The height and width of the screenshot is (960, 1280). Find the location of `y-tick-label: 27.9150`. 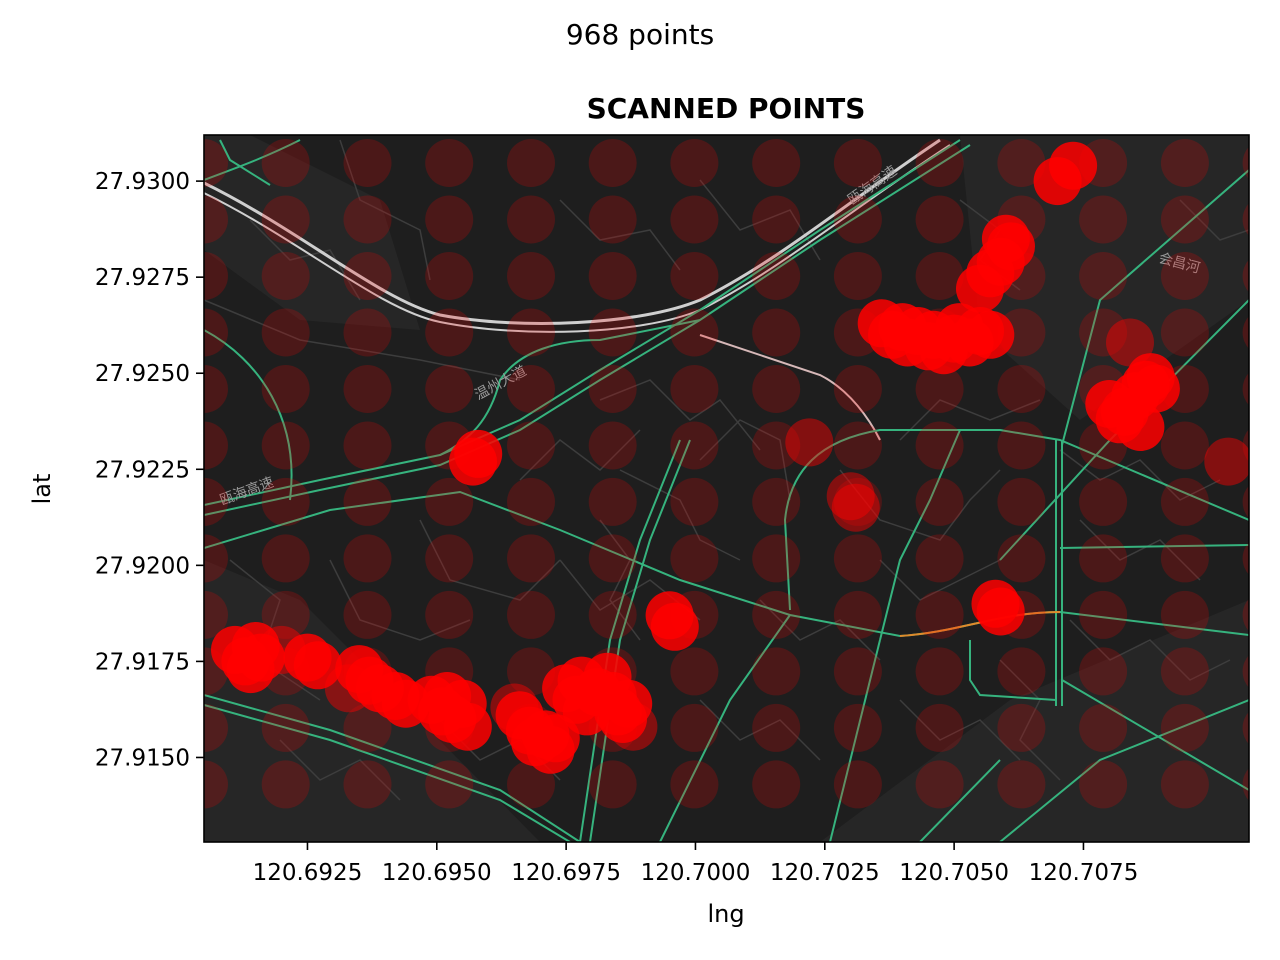

y-tick-label: 27.9150 is located at coordinates (142, 758).